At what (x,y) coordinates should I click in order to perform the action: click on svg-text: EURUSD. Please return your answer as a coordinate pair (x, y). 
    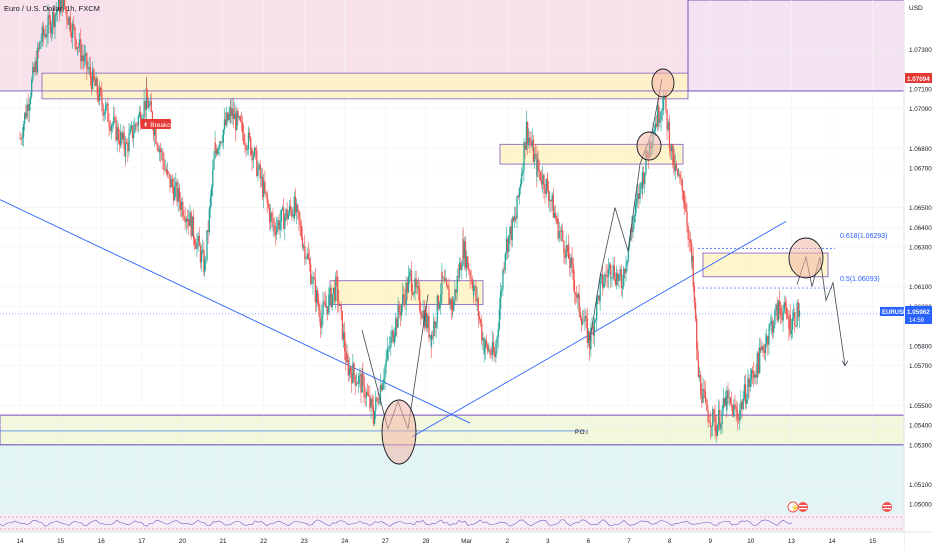
    Looking at the image, I should click on (895, 313).